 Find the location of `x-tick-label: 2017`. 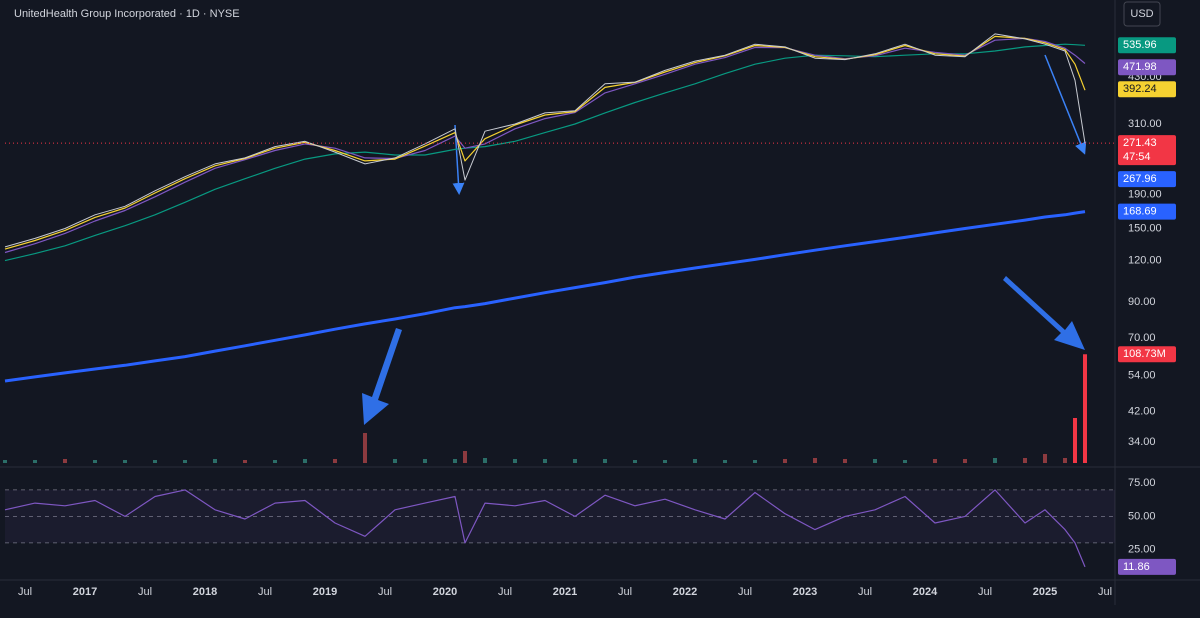

x-tick-label: 2017 is located at coordinates (85, 592).